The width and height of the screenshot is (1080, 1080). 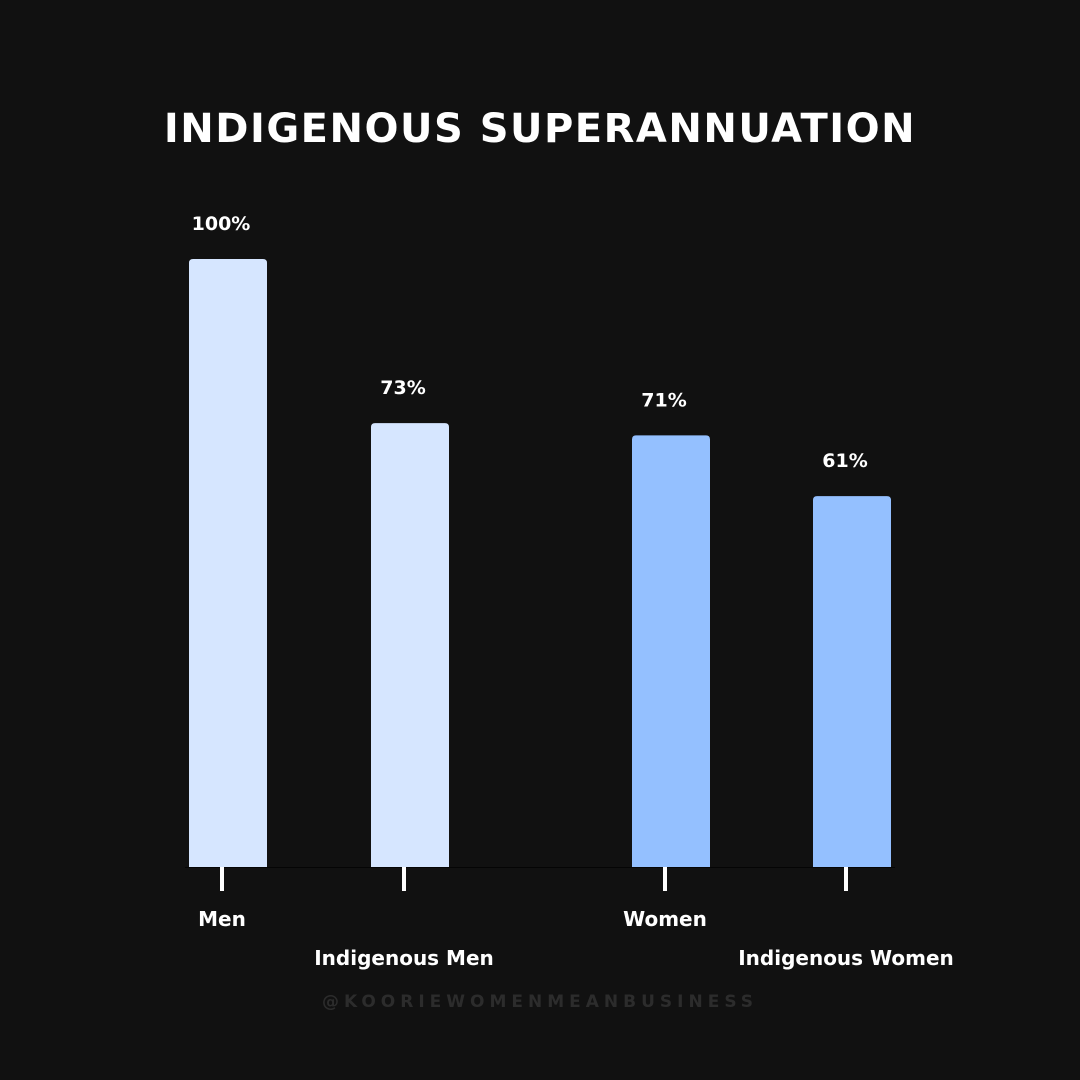 What do you see at coordinates (540, 1002) in the screenshot?
I see `watermark: @KOORIEWOMENMEANBUSINESS` at bounding box center [540, 1002].